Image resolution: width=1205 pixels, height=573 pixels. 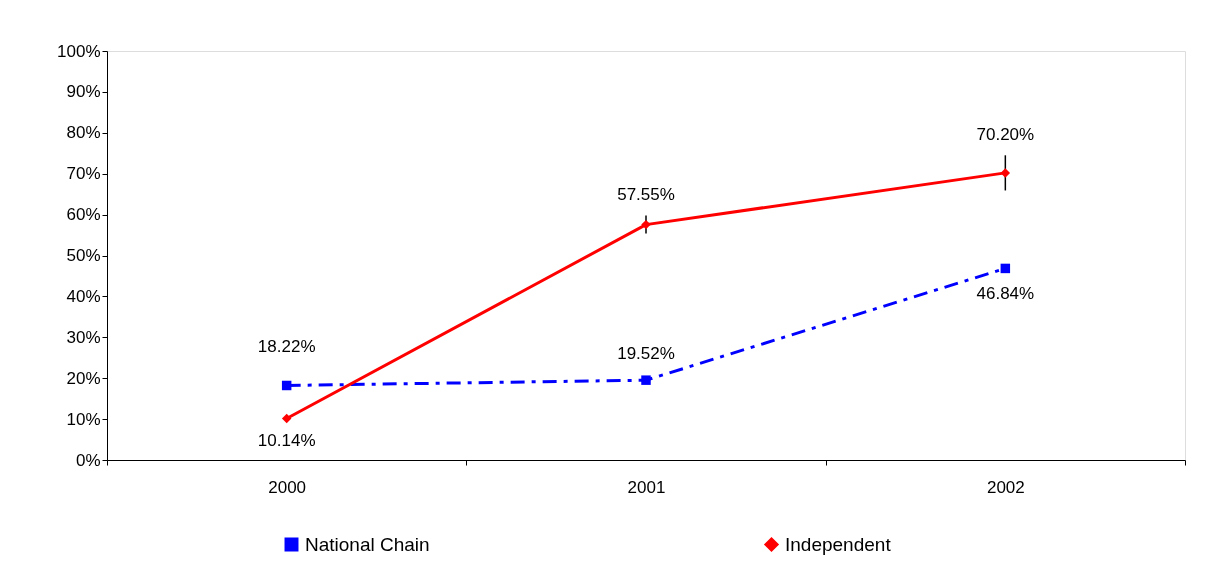 What do you see at coordinates (286, 347) in the screenshot?
I see `data-label: 18.22%` at bounding box center [286, 347].